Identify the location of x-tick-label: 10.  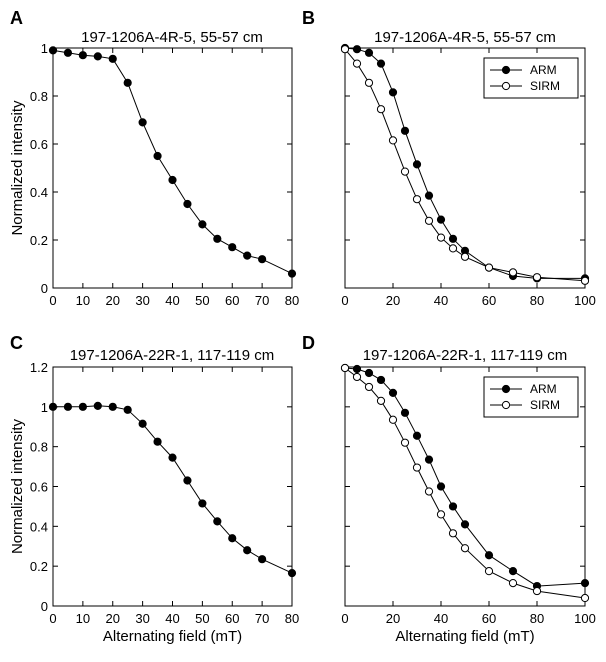
(83, 300).